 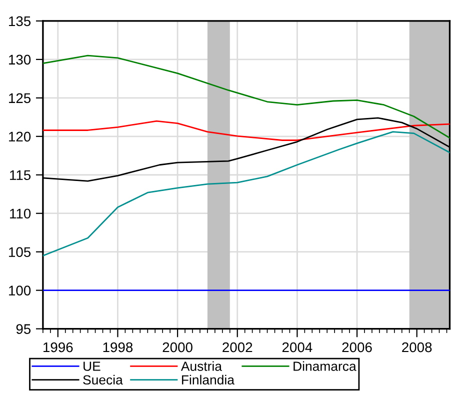 I want to click on legend-label: Finlandia, so click(x=208, y=379).